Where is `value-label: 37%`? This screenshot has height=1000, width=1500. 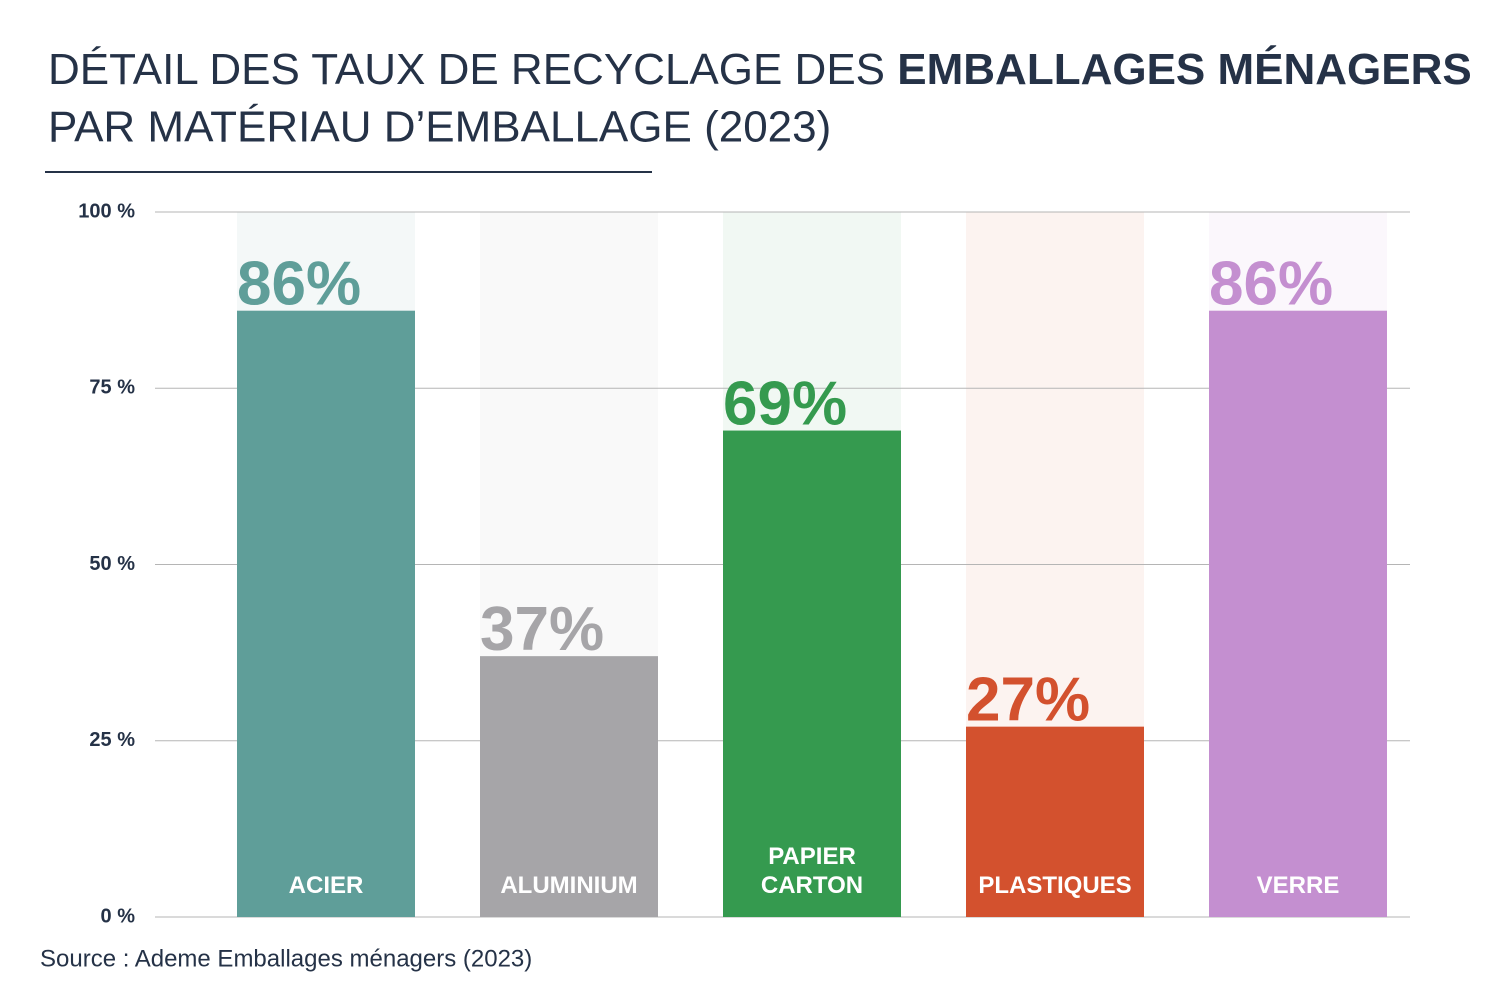
value-label: 37% is located at coordinates (542, 629).